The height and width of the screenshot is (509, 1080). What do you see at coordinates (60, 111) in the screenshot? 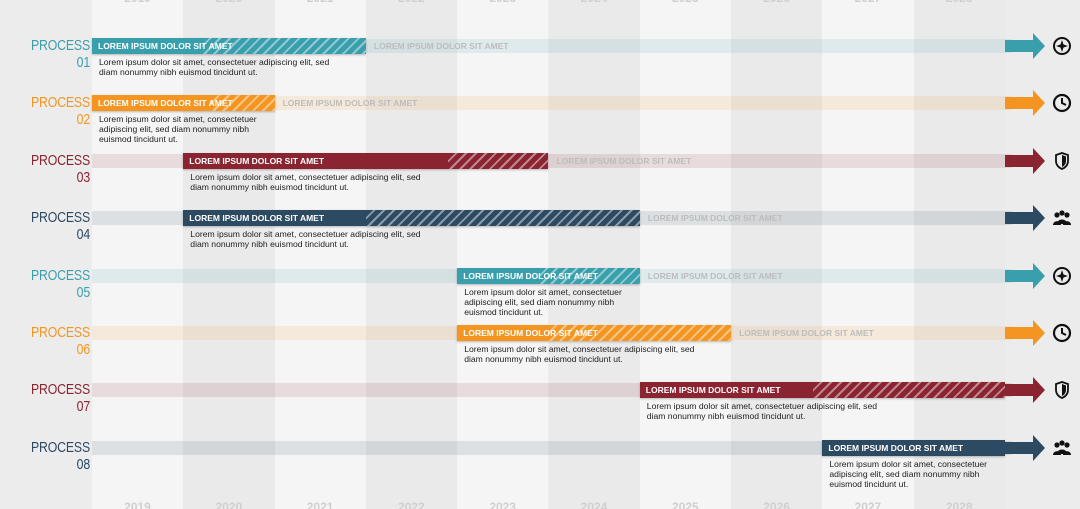
I see `process-label: PROCESS 02` at bounding box center [60, 111].